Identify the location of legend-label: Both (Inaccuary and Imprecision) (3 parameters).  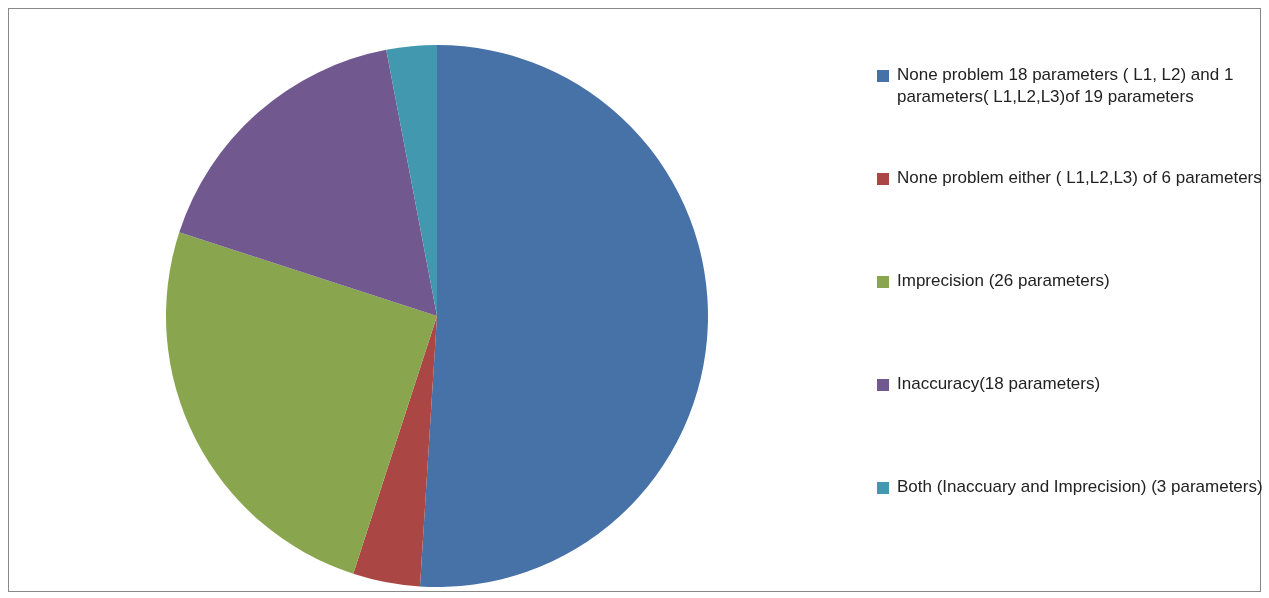
(1080, 487).